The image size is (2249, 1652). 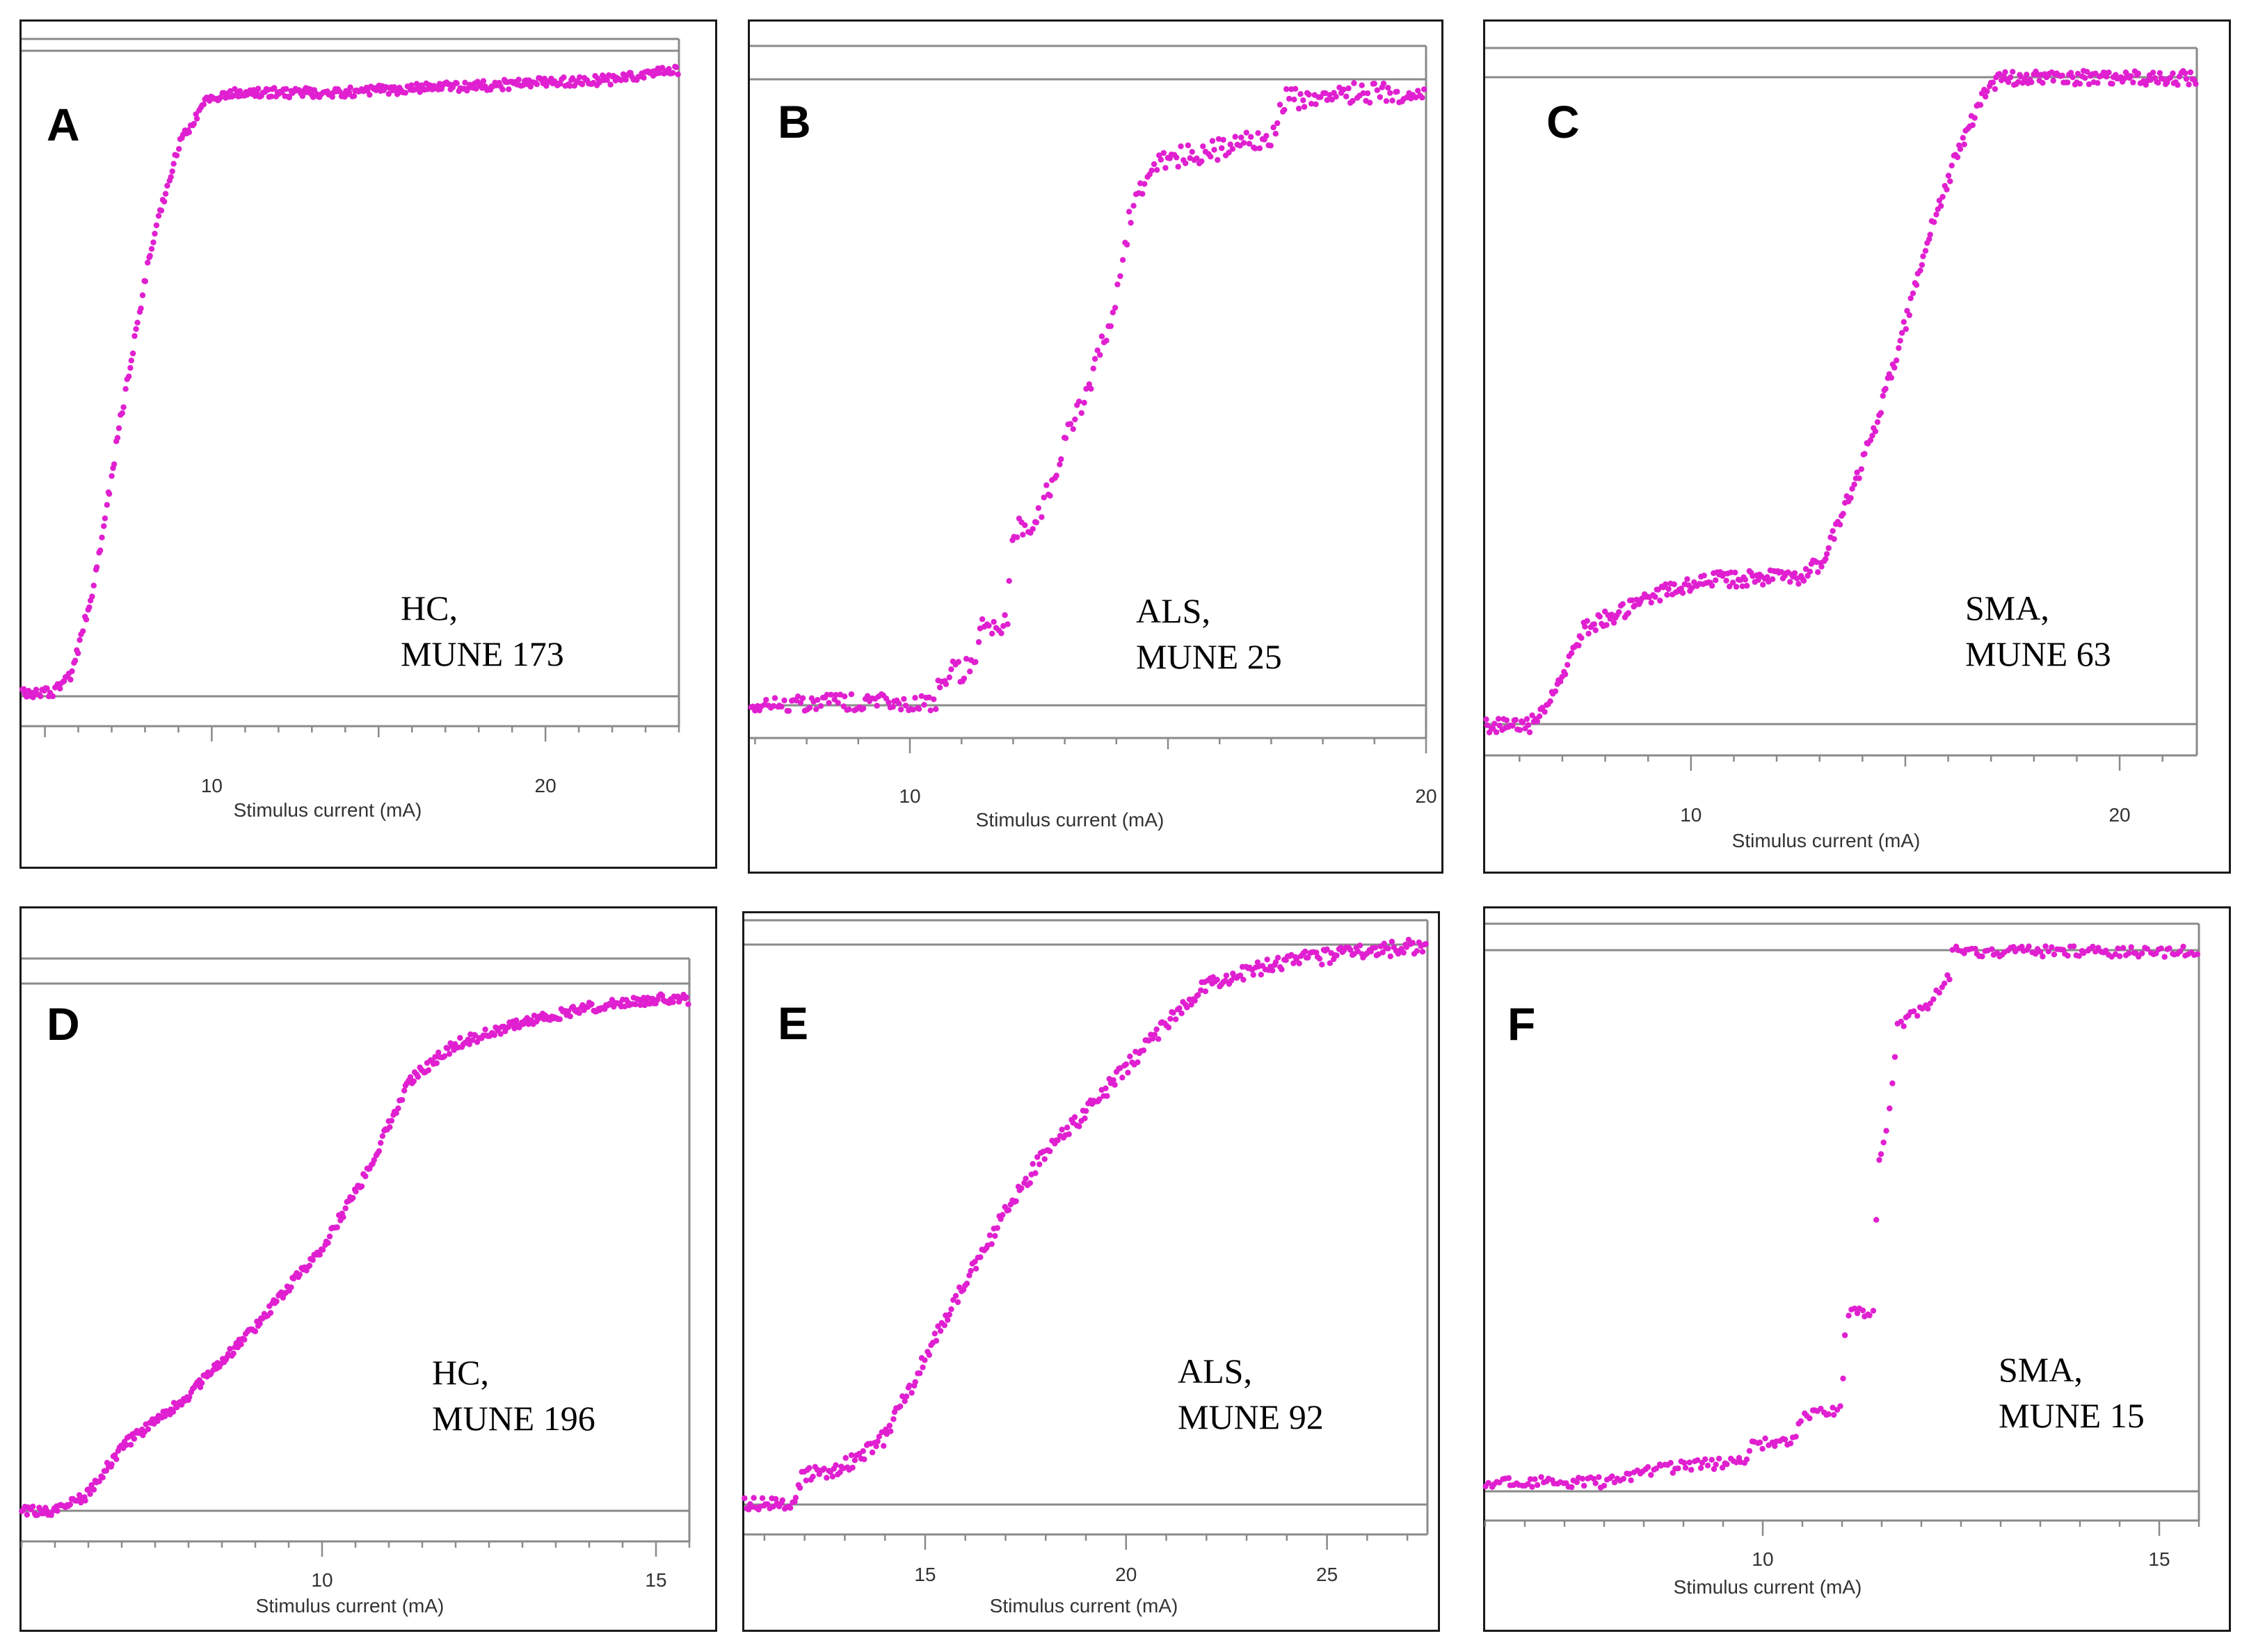 I want to click on data-series-e, so click(x=1085, y=1224).